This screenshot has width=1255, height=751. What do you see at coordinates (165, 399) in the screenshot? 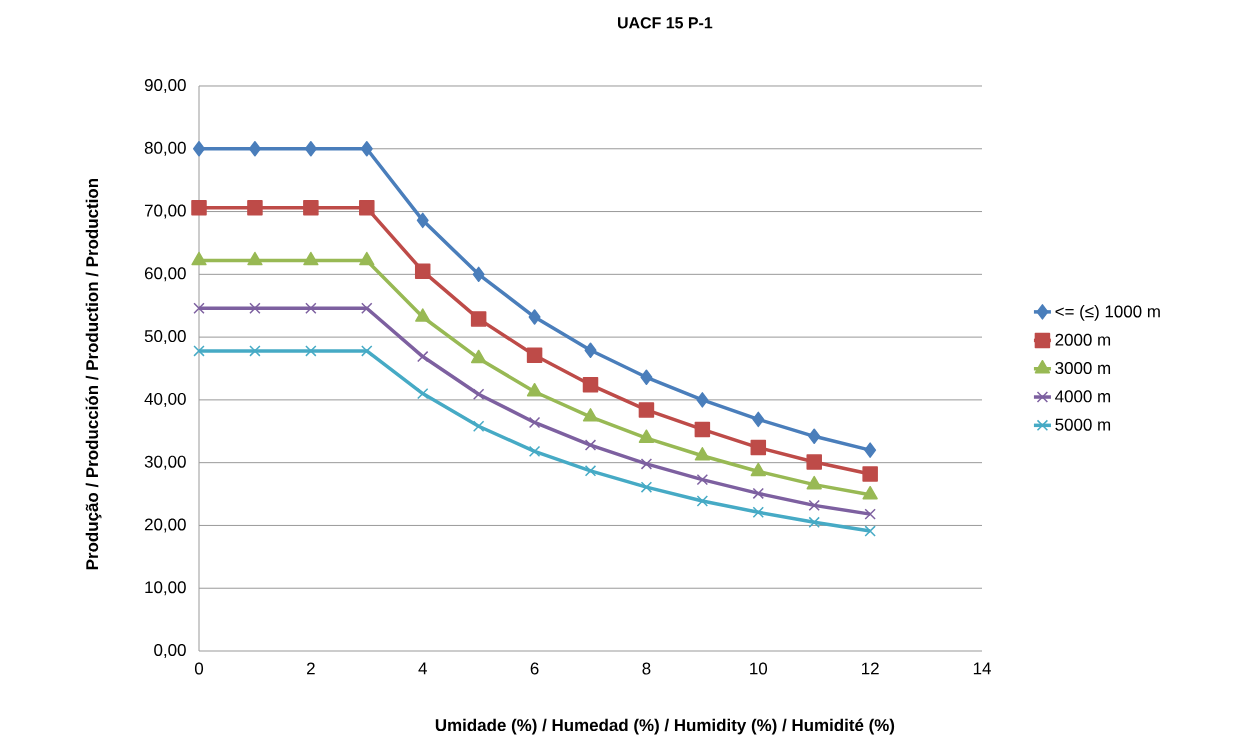
I see `y-tick-label: 40,00` at bounding box center [165, 399].